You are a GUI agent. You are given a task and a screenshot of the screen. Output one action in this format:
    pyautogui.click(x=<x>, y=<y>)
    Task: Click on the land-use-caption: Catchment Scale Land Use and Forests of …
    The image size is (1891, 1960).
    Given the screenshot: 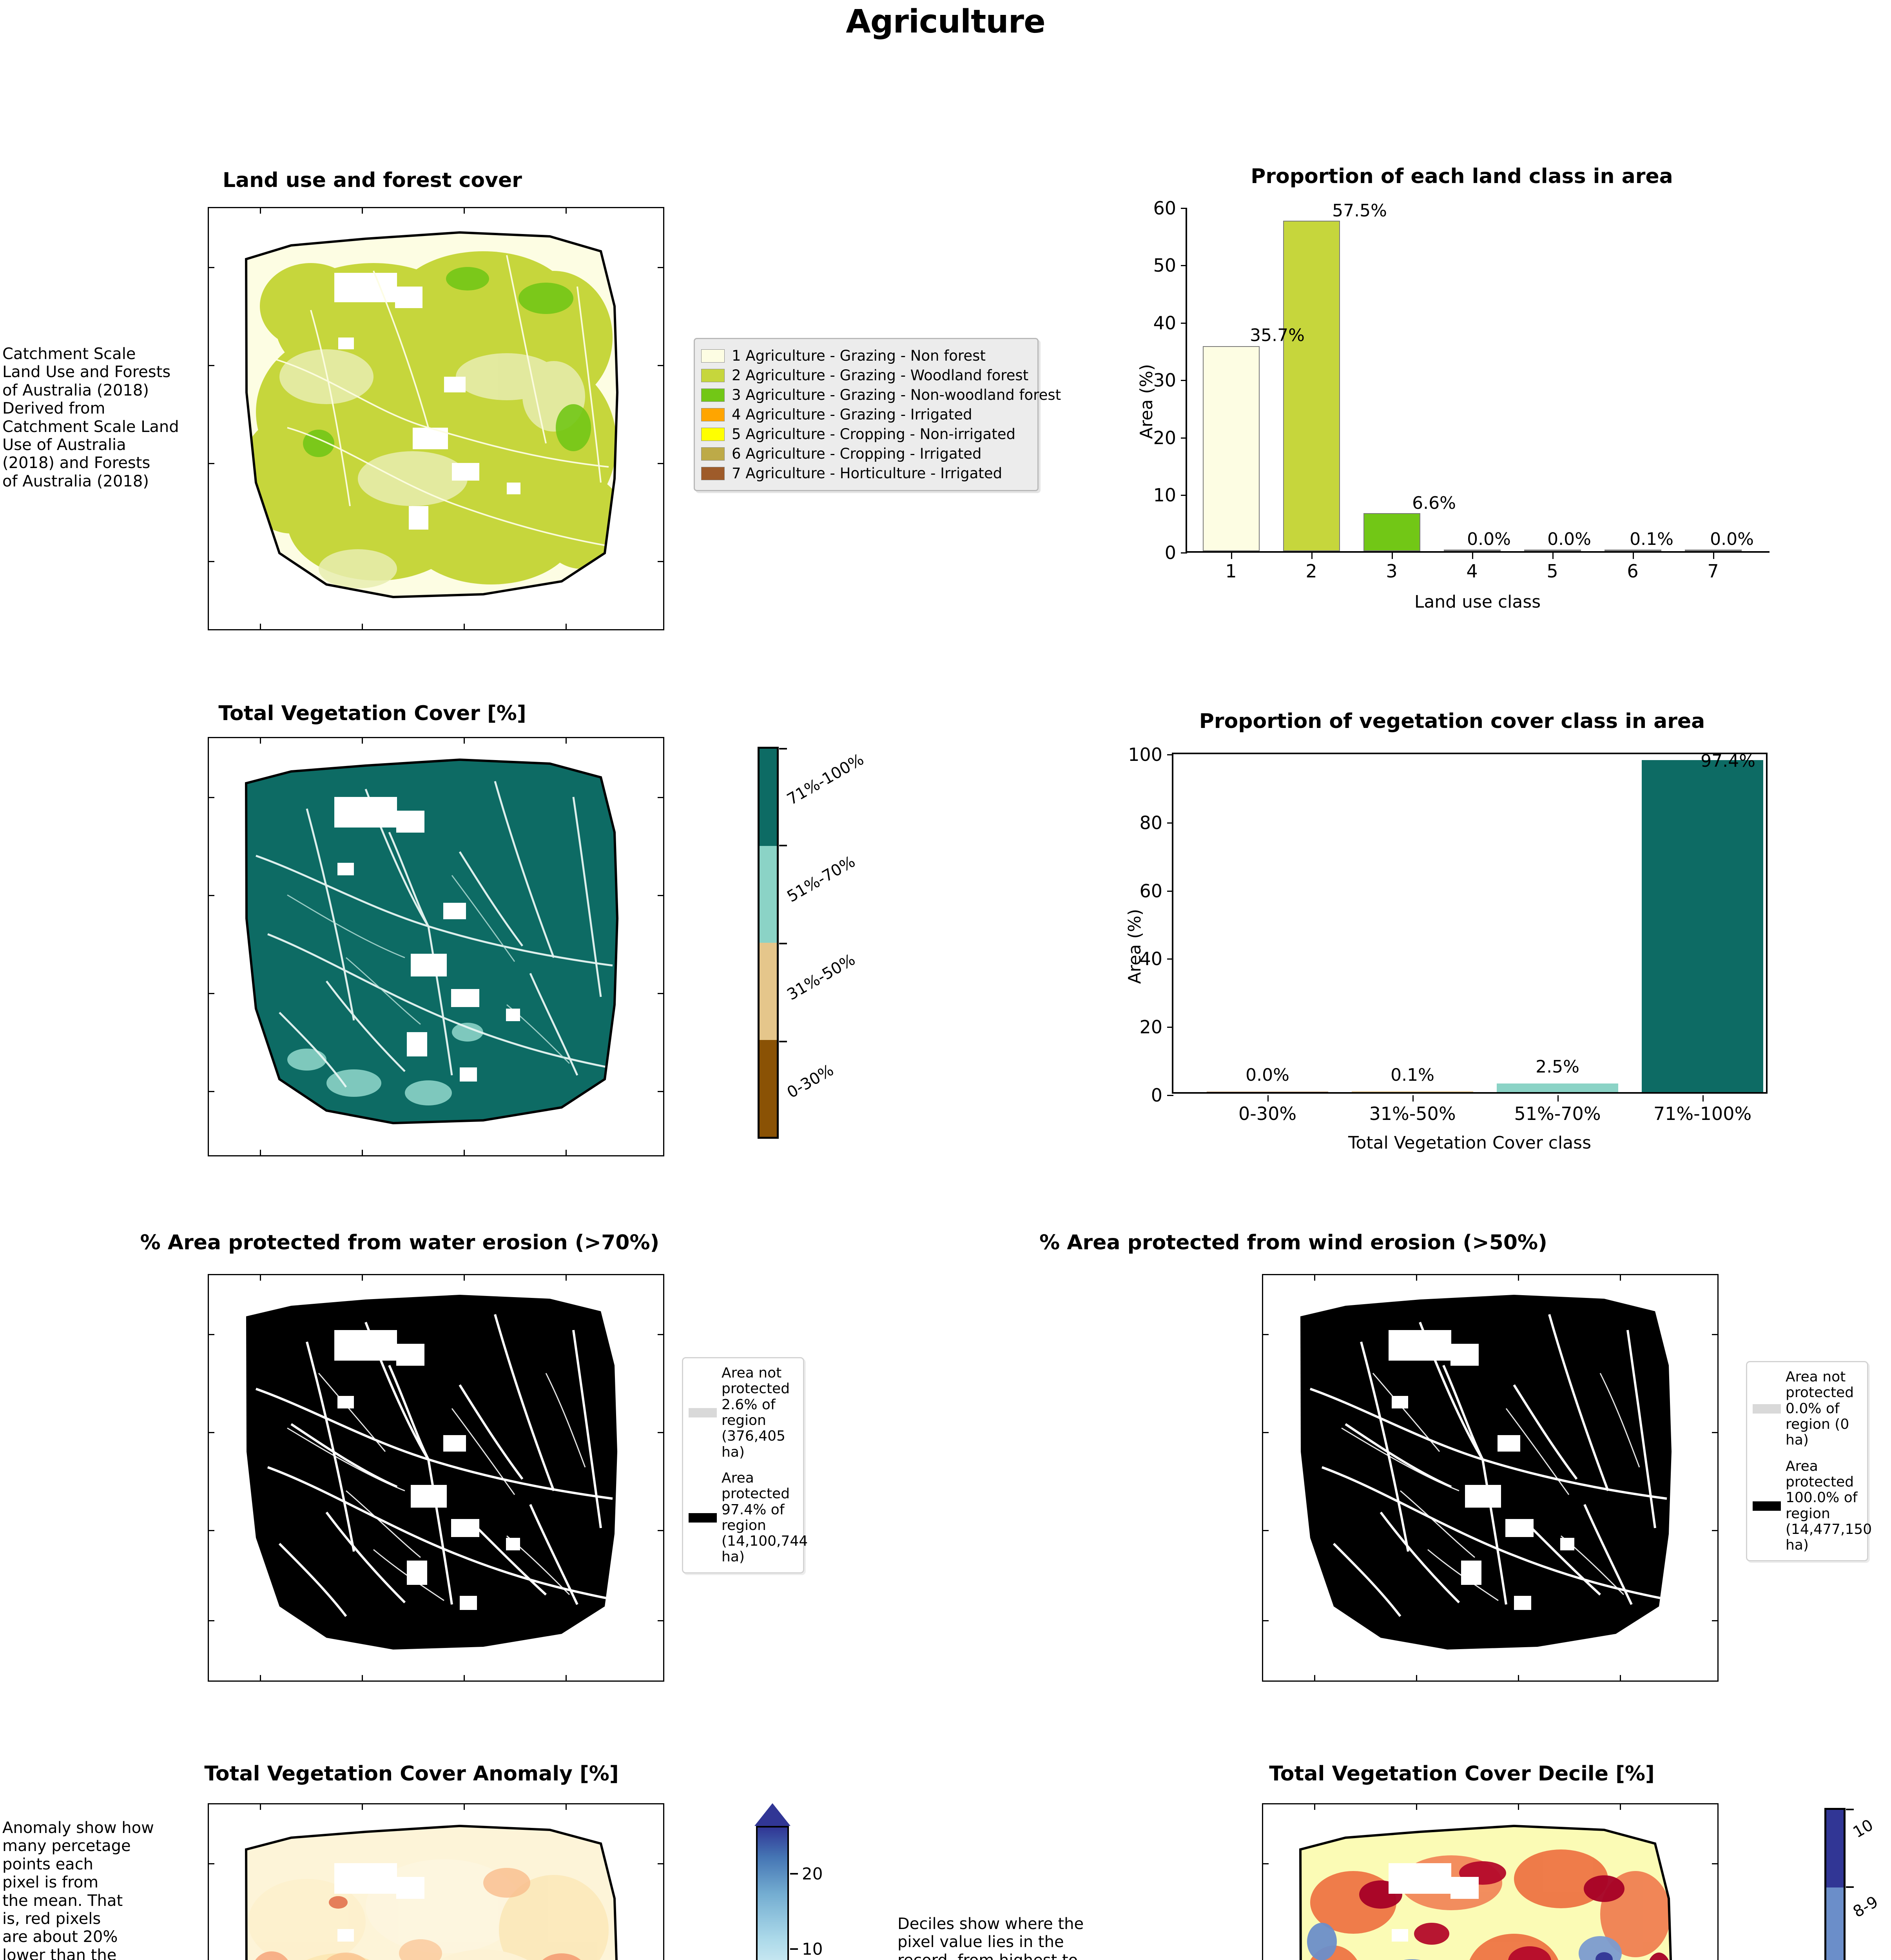 What is the action you would take?
    pyautogui.click(x=90, y=417)
    